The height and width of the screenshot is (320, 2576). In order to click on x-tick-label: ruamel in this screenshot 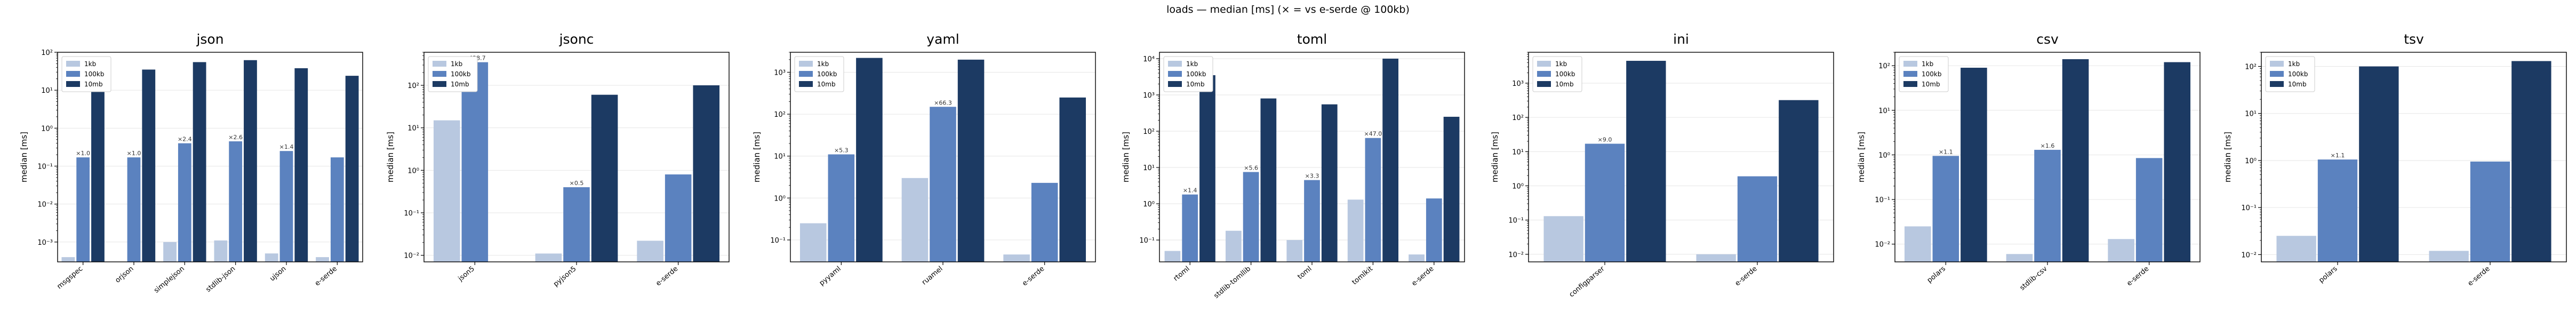, I will do `click(933, 276)`.